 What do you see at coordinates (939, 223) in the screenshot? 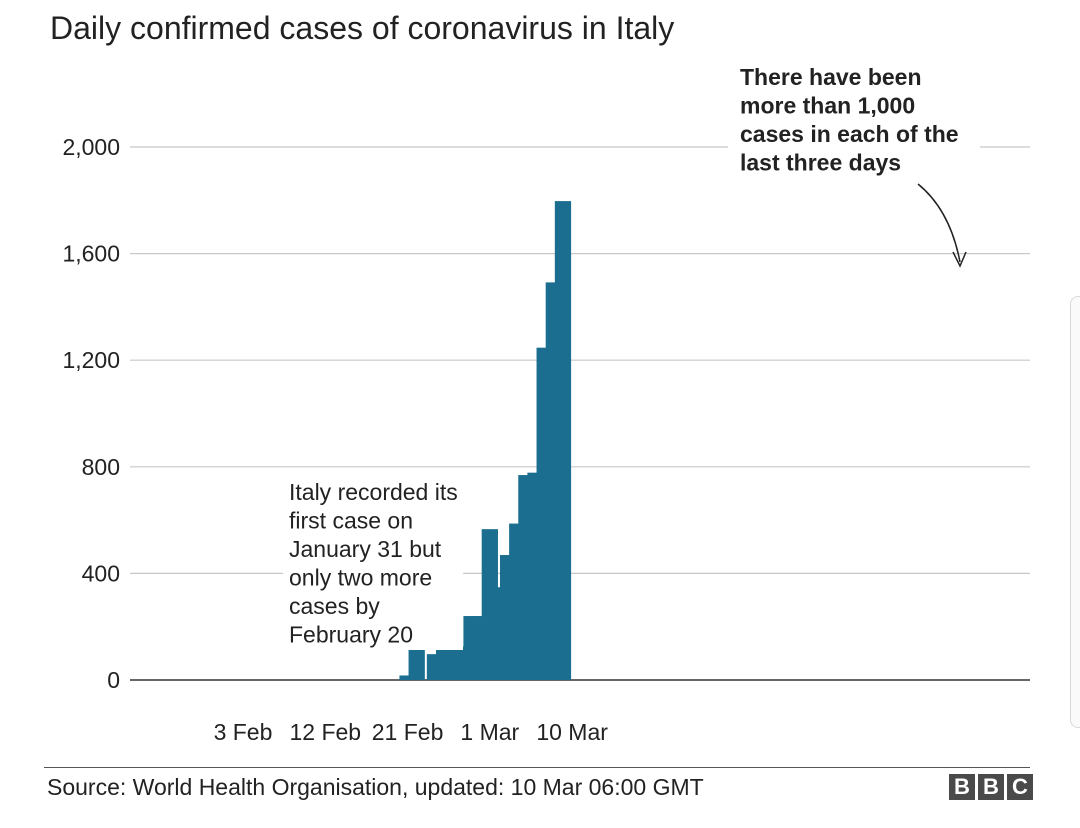
I see `annotation-arrow` at bounding box center [939, 223].